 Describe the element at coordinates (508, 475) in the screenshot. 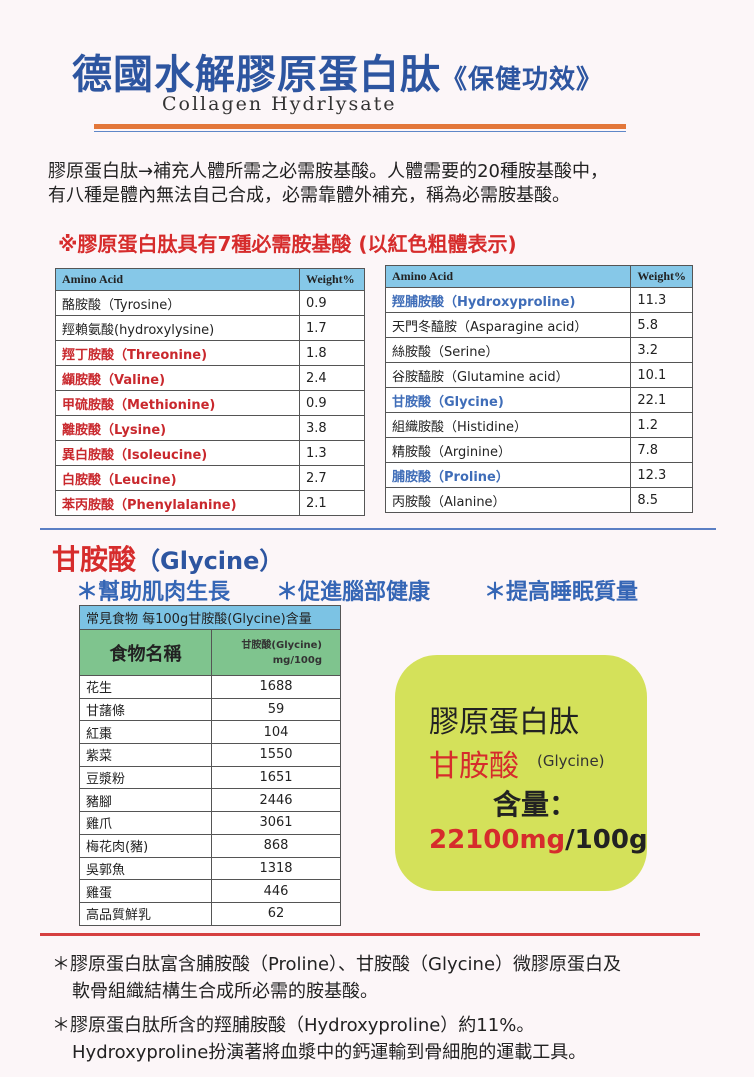

I see `amino-acid-name: 脯胺酸（Proline）` at that location.